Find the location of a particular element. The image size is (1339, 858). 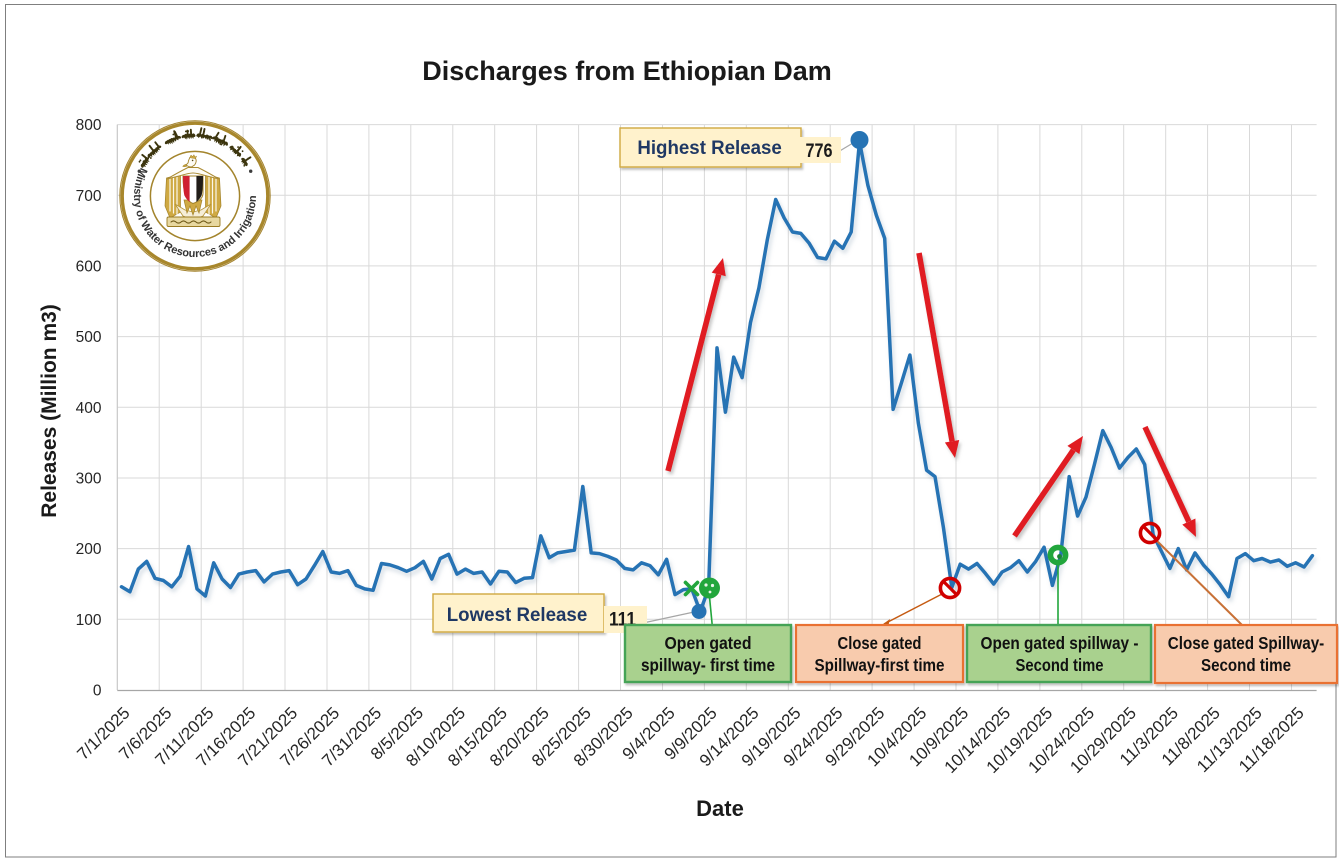

svg-text: Highest Release is located at coordinates (709, 148).